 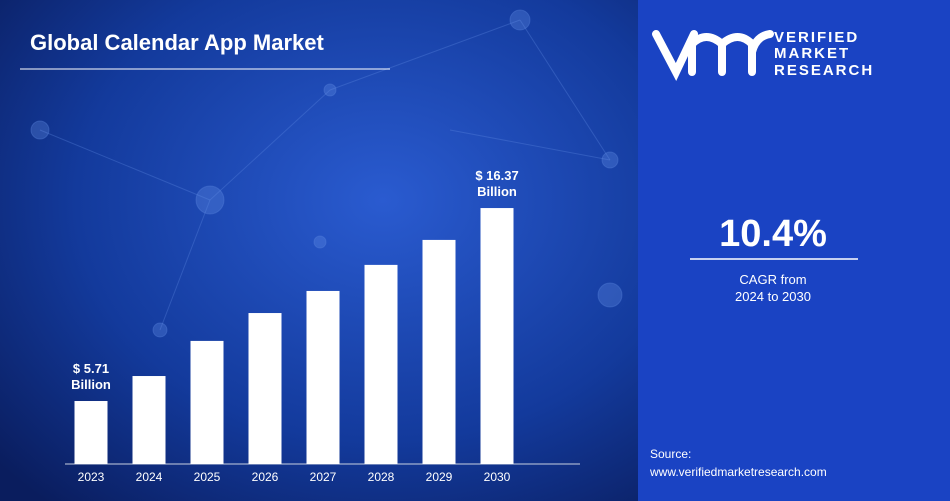 I want to click on source-label: Source:, so click(x=670, y=454).